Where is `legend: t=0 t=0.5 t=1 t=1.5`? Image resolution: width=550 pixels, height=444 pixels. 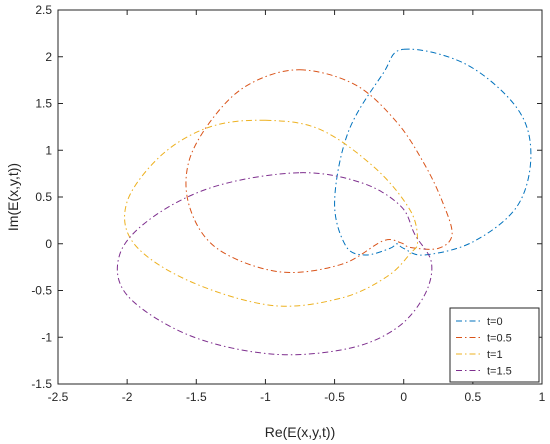
legend: t=0 t=0.5 t=1 t=1.5 is located at coordinates (494, 345).